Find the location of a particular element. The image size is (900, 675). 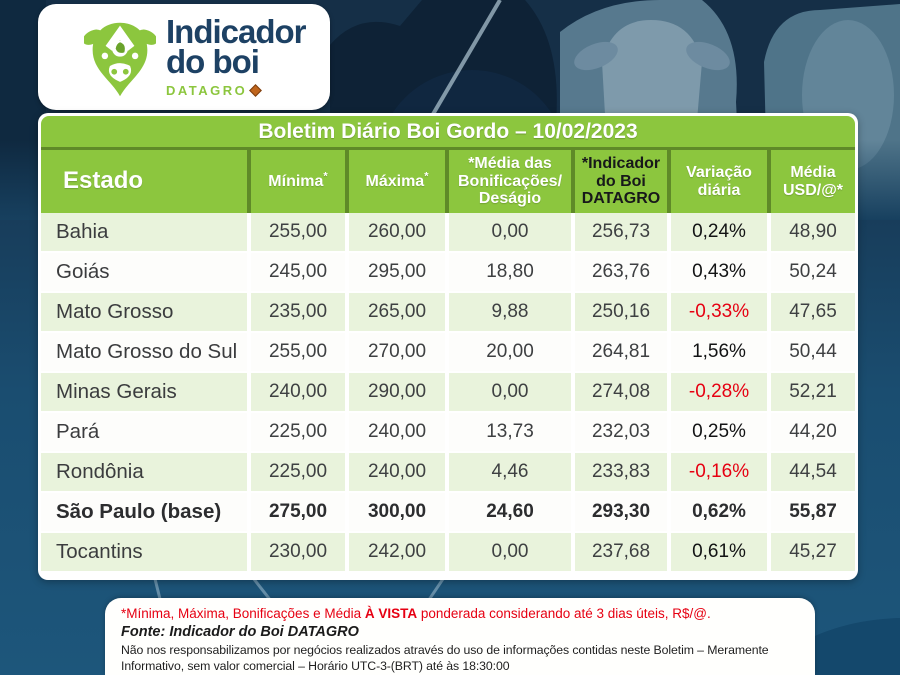

media-usd-cell: 52,21 is located at coordinates (813, 392).